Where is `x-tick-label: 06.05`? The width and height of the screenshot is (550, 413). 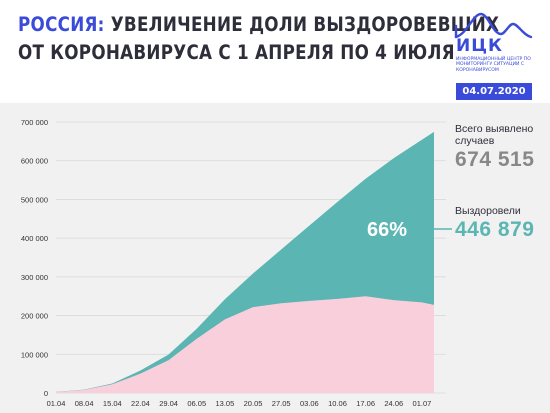 x-tick-label: 06.05 is located at coordinates (196, 403).